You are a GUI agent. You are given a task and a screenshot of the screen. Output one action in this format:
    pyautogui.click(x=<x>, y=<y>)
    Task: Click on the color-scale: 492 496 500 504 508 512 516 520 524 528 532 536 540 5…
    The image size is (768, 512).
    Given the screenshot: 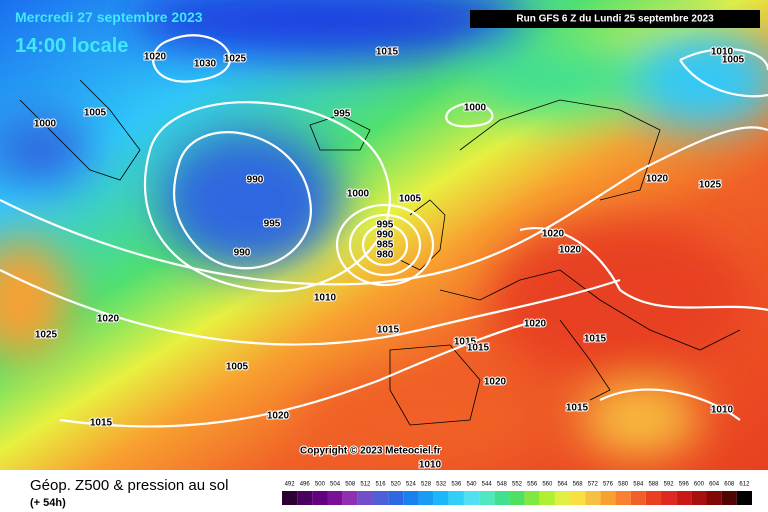 What is the action you would take?
    pyautogui.click(x=517, y=493)
    